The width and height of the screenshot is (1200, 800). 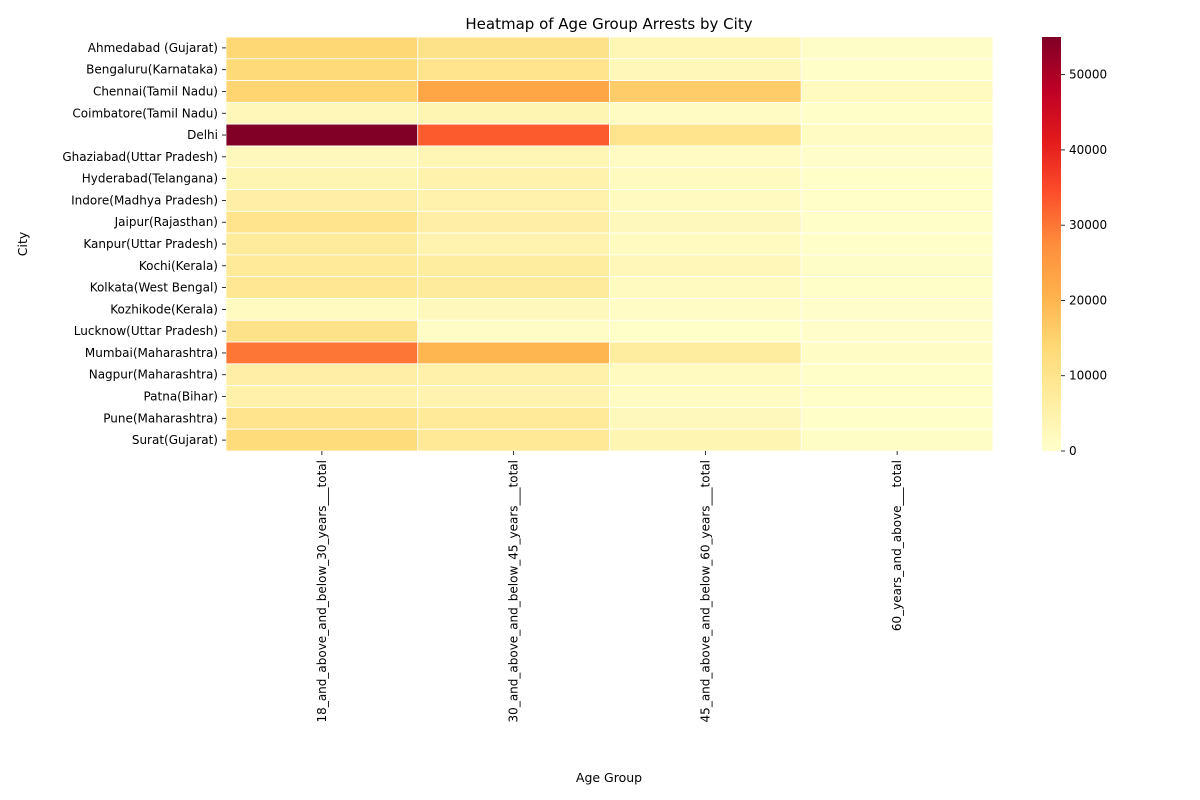 What do you see at coordinates (1088, 300) in the screenshot?
I see `colorbar-tick-label: 20000` at bounding box center [1088, 300].